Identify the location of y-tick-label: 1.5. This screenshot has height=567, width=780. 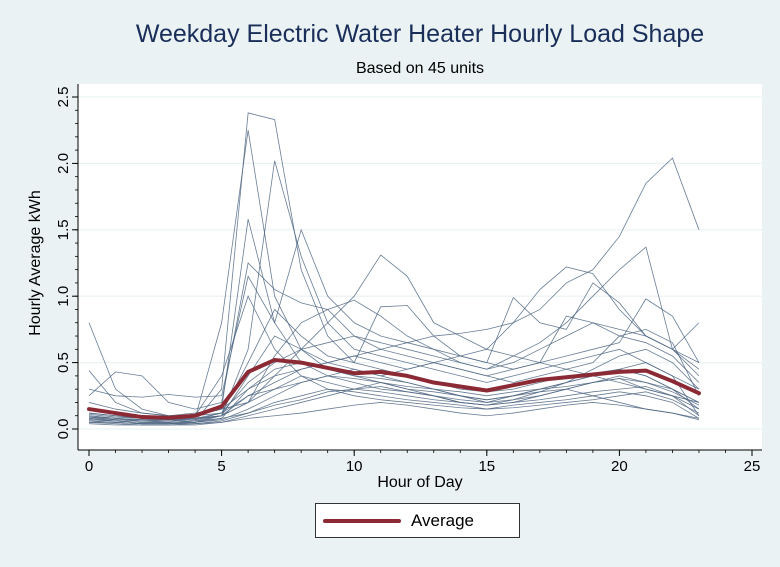
(63, 229).